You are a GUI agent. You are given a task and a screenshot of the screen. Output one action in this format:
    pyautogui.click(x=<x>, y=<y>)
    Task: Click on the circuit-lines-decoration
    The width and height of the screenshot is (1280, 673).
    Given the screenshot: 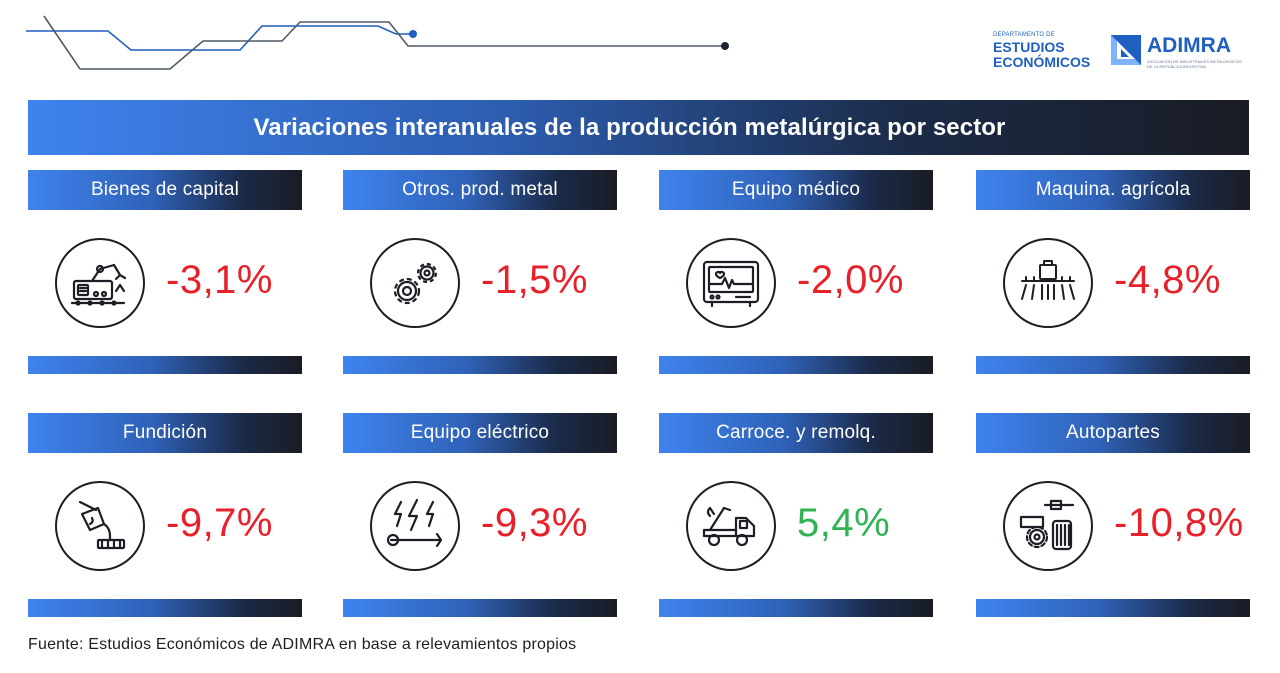 What is the action you would take?
    pyautogui.click(x=377, y=42)
    